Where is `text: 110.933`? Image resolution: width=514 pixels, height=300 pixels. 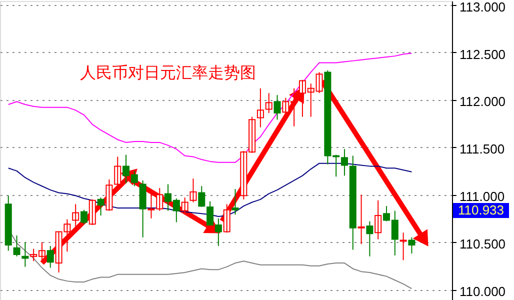 text: 110.933 is located at coordinates (481, 210).